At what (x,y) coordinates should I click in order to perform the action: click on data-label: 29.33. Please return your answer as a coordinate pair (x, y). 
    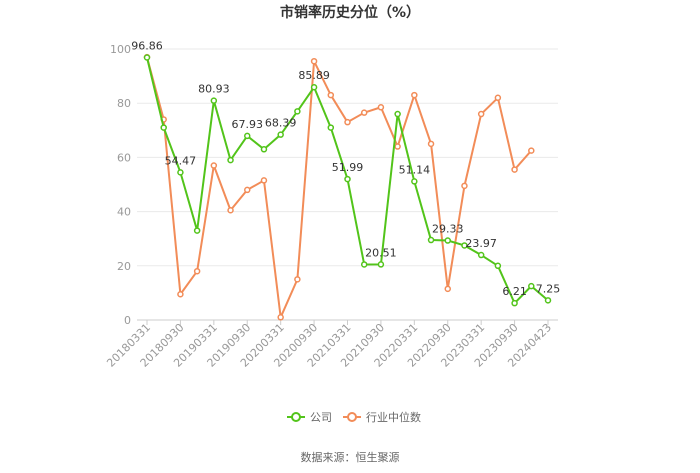
    Looking at the image, I should click on (448, 229).